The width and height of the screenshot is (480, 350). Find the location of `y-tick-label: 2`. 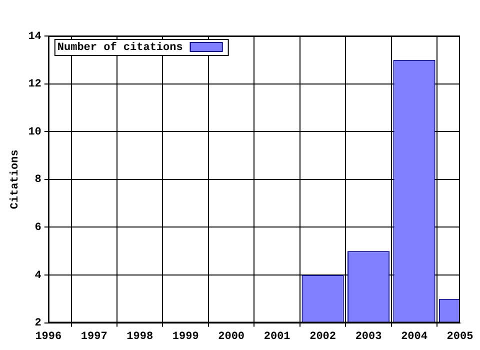

y-tick-label: 2 is located at coordinates (38, 324).